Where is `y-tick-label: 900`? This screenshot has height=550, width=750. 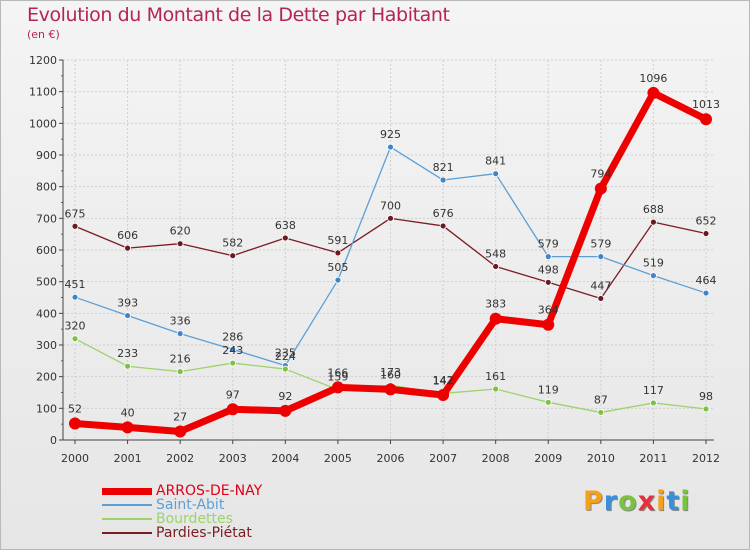
y-tick-label: 900 is located at coordinates (46, 155).